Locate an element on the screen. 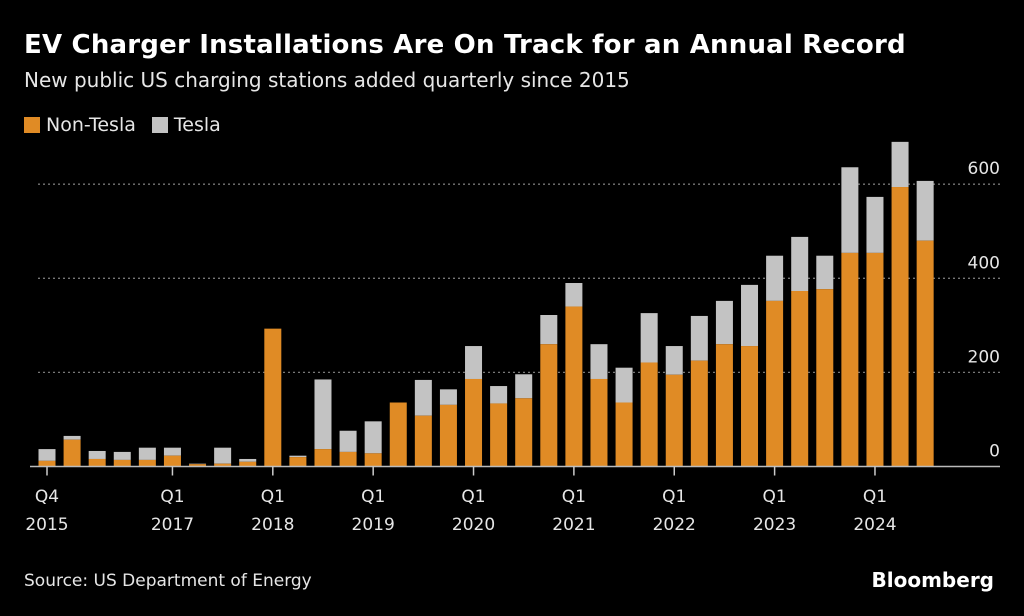  x-tick-year: 2018 is located at coordinates (272, 525).